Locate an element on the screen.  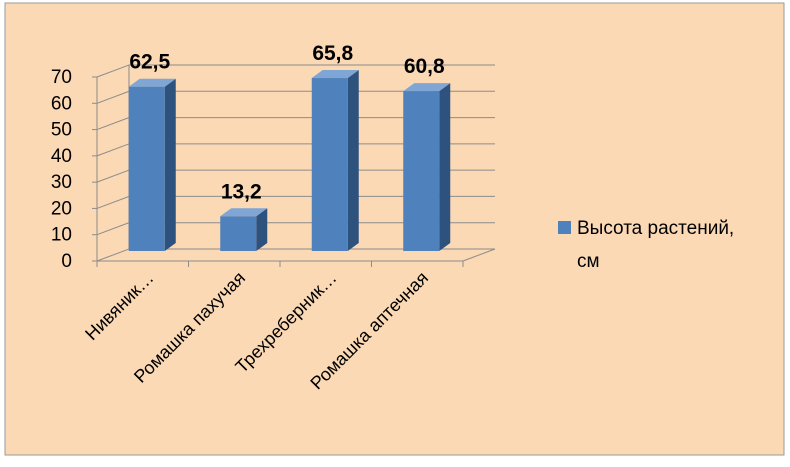
y-tick-label: 30 is located at coordinates (61, 182).